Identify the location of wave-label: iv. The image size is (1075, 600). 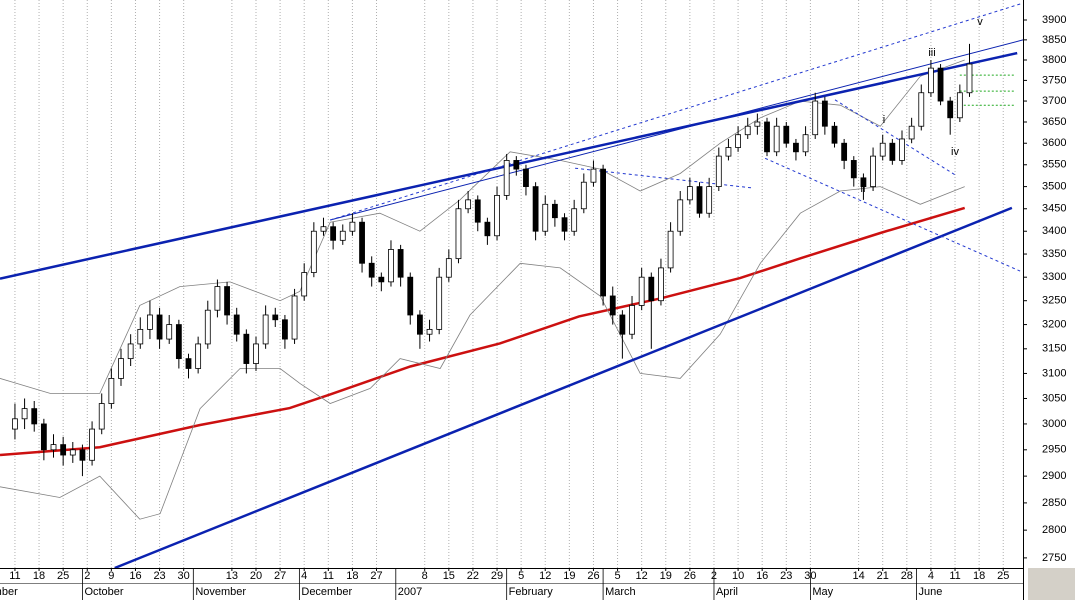
(955, 152).